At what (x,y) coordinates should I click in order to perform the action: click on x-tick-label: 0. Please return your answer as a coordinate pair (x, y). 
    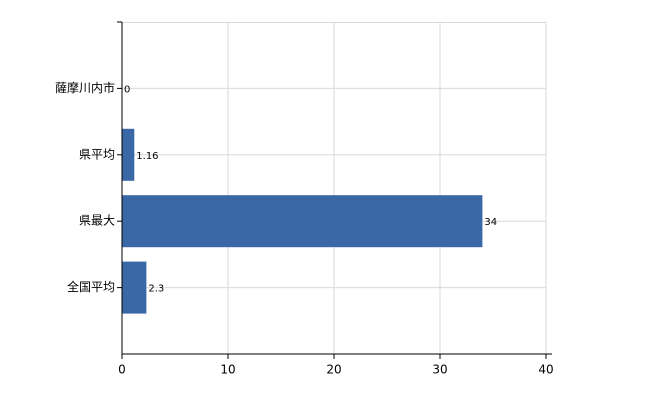
    Looking at the image, I should click on (122, 370).